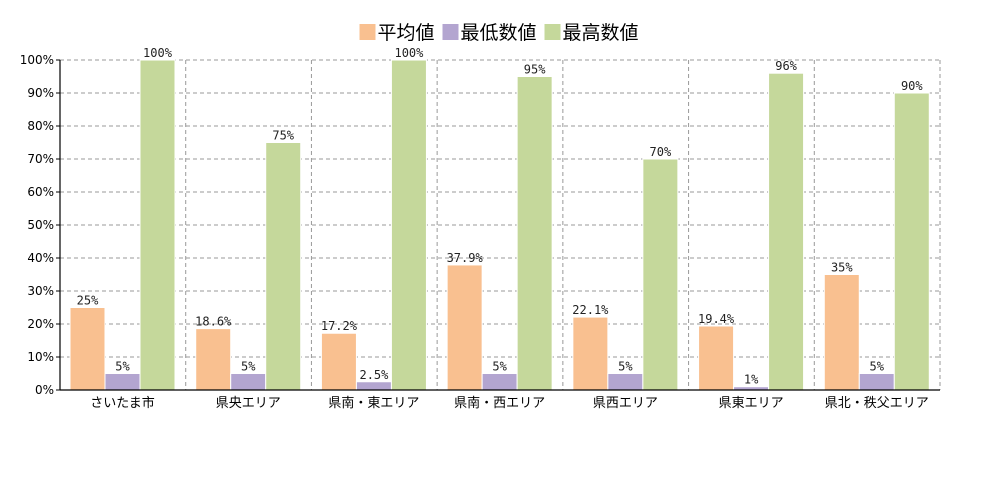  Describe the element at coordinates (625, 403) in the screenshot. I see `x-tick-label: 県西エリア` at that location.